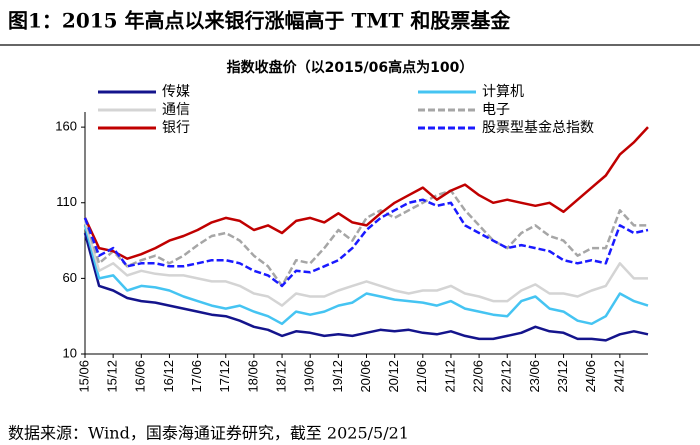 The width and height of the screenshot is (700, 445). I want to click on x-tick-label: 15/12, so click(112, 376).